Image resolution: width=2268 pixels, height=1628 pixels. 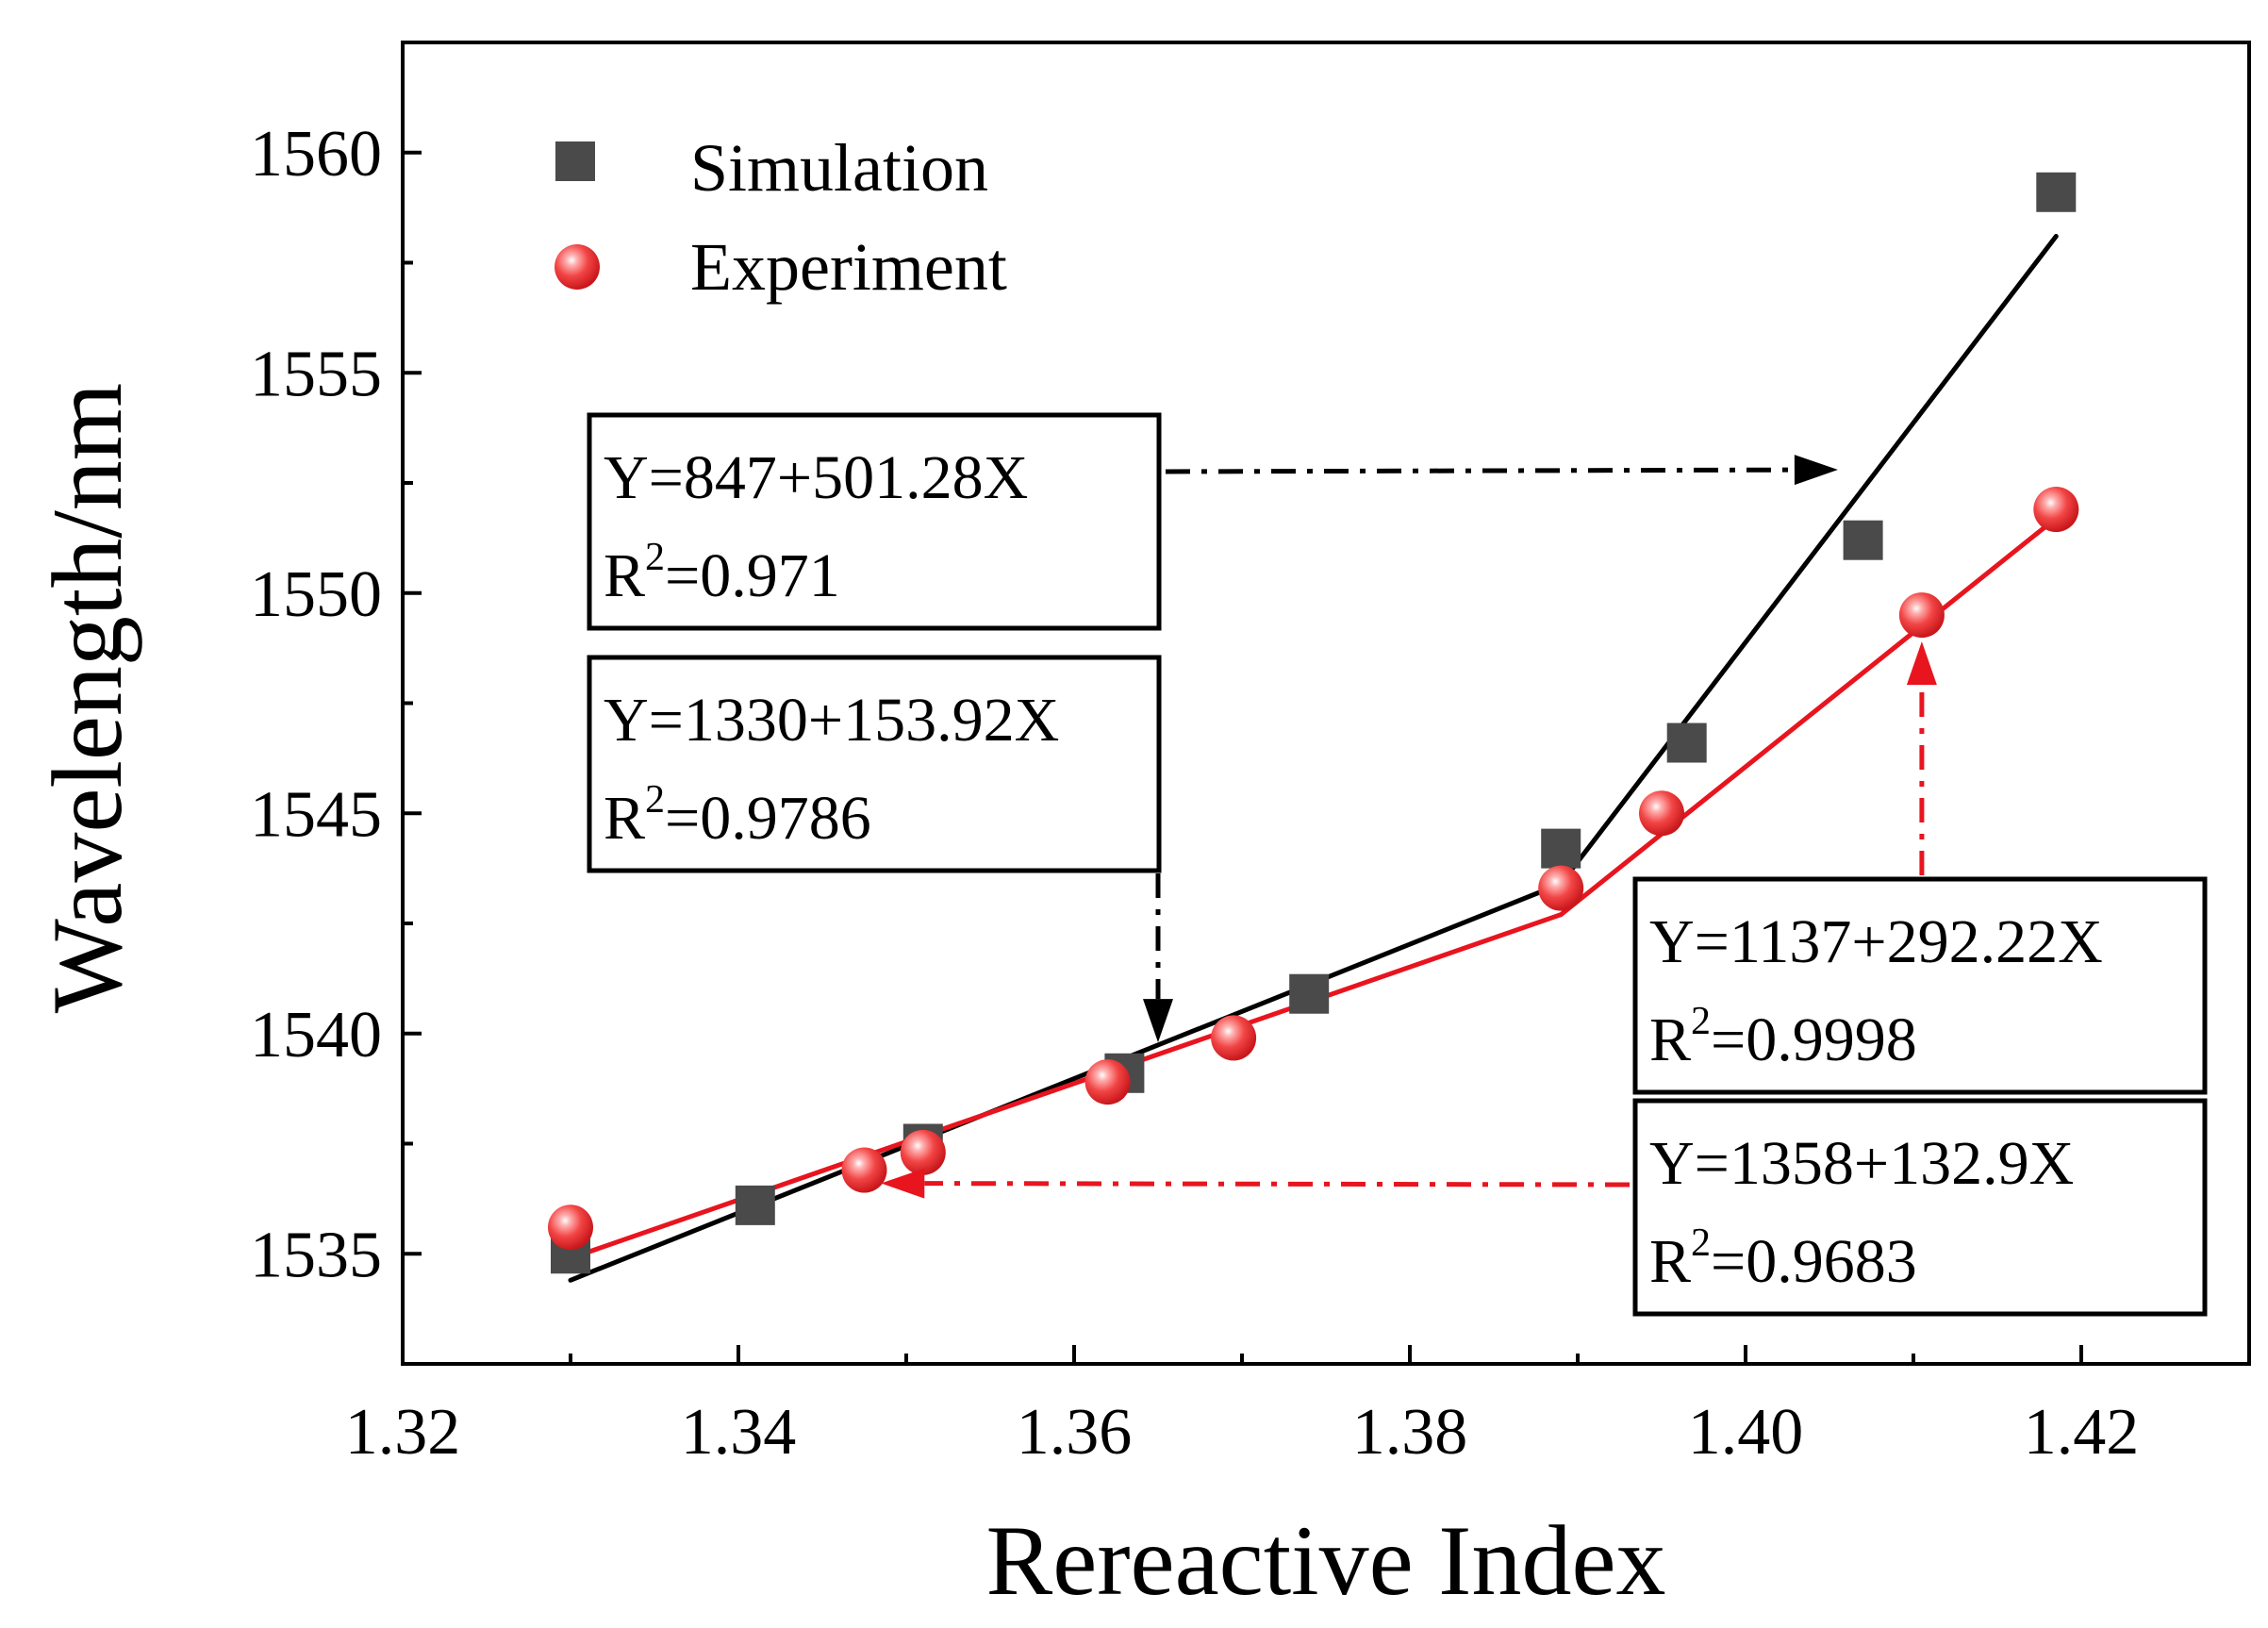 What do you see at coordinates (848, 267) in the screenshot?
I see `legend-label-experiment: Experiment` at bounding box center [848, 267].